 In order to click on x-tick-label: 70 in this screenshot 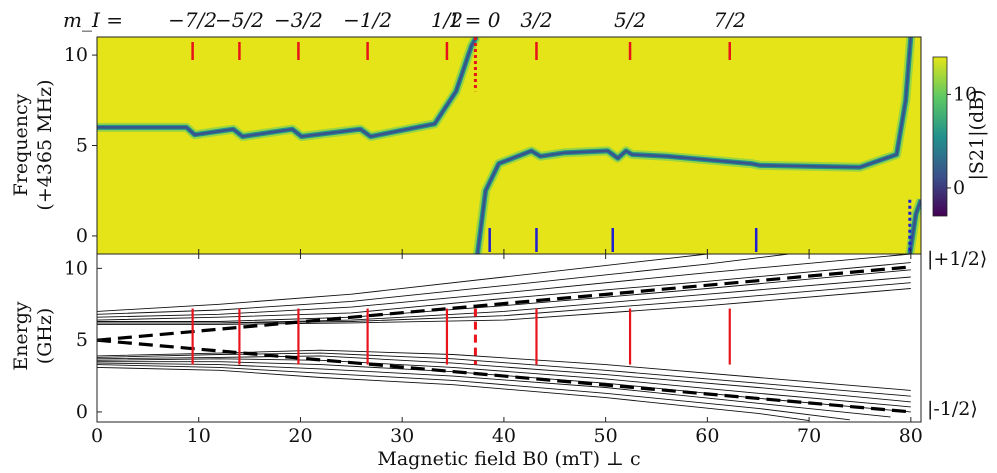, I will do `click(809, 436)`.